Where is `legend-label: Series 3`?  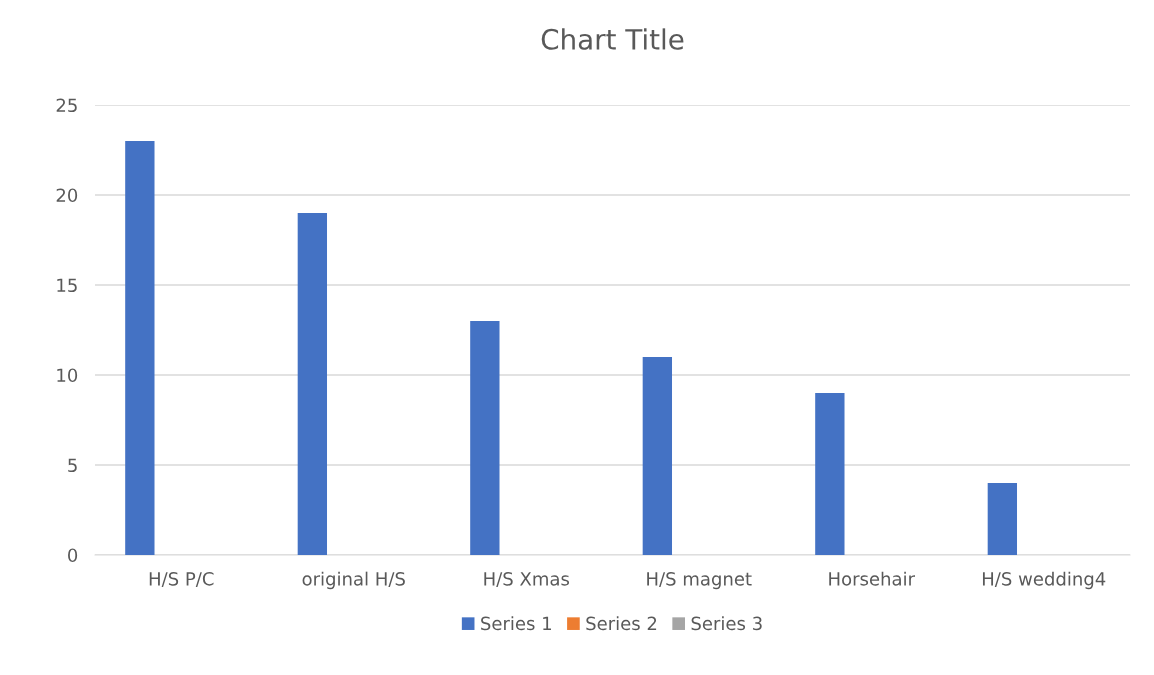 legend-label: Series 3 is located at coordinates (726, 623).